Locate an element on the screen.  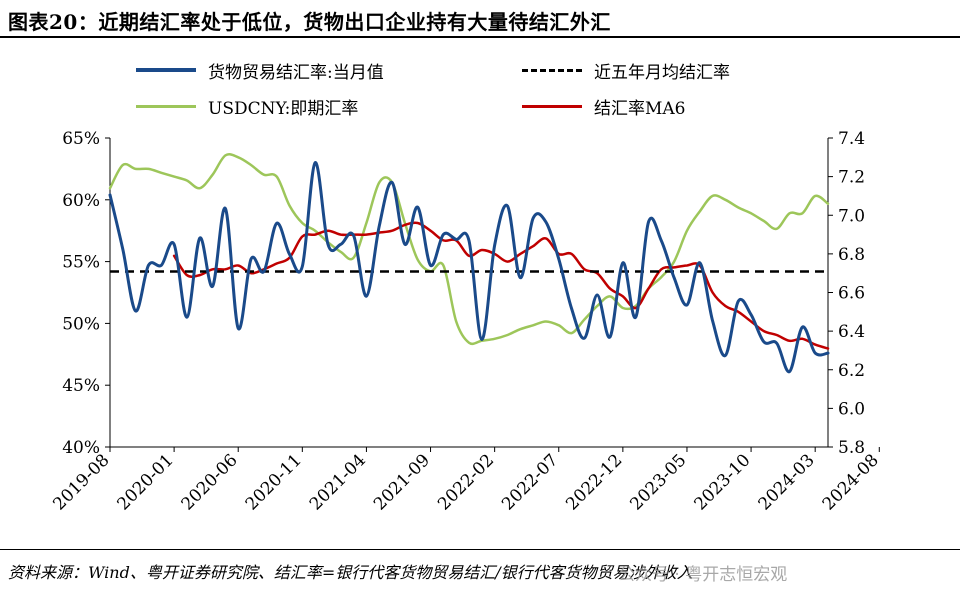
y-left-tick-label: 65% is located at coordinates (81, 139).